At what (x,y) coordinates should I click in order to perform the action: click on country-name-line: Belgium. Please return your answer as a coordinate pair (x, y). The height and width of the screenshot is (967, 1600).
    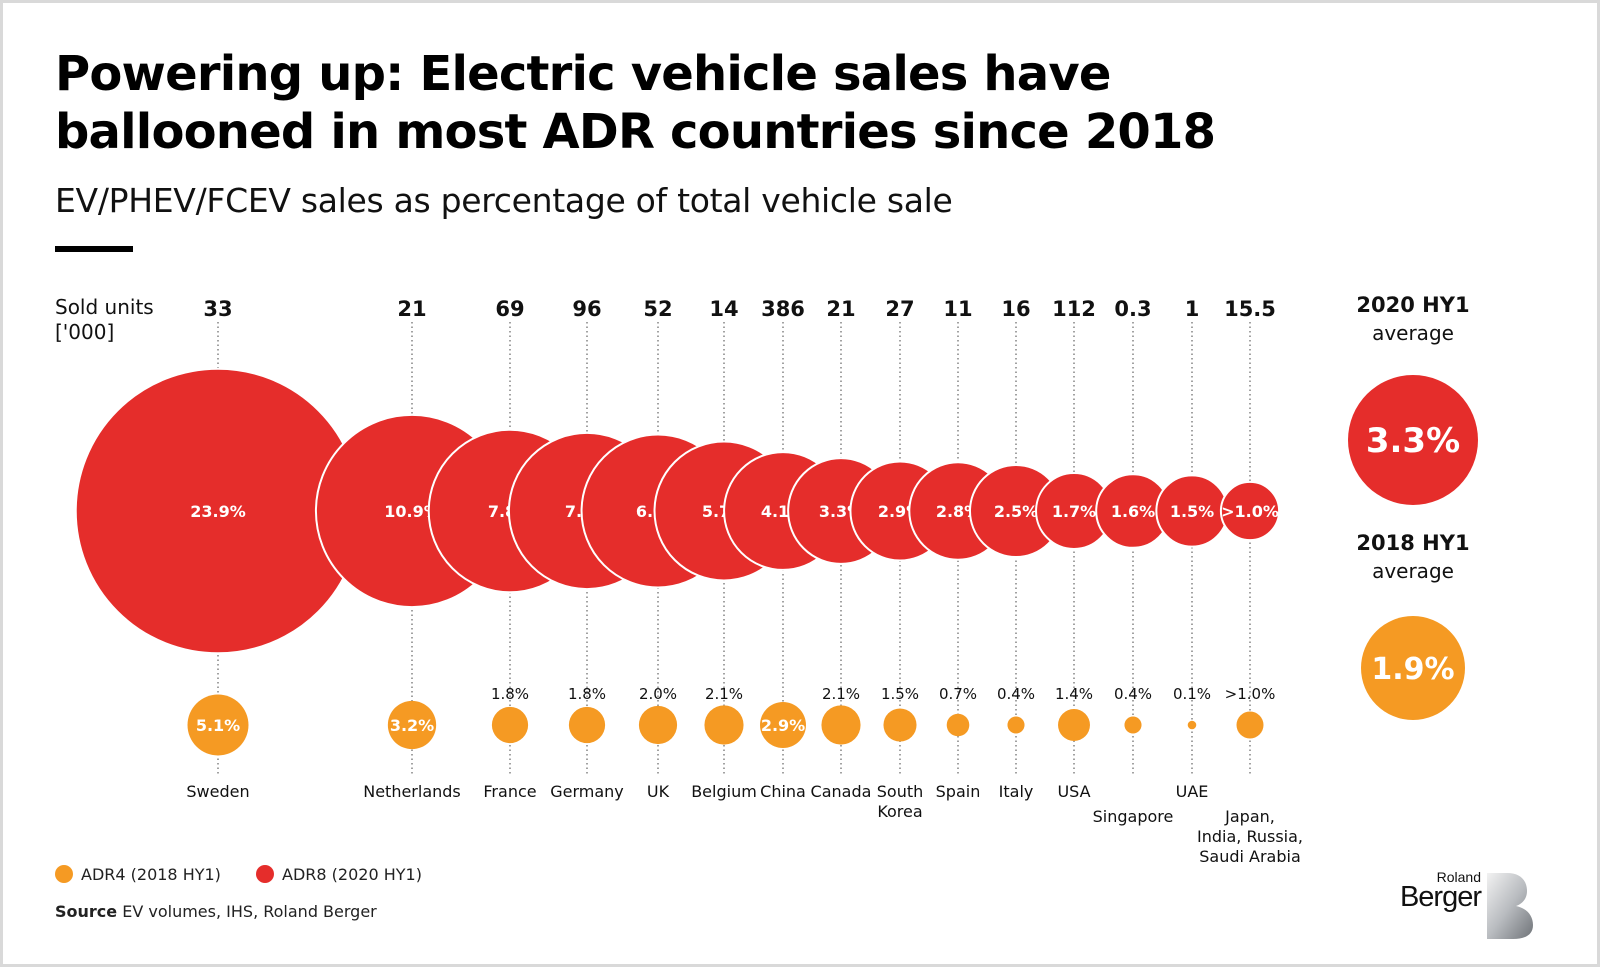
    Looking at the image, I should click on (724, 791).